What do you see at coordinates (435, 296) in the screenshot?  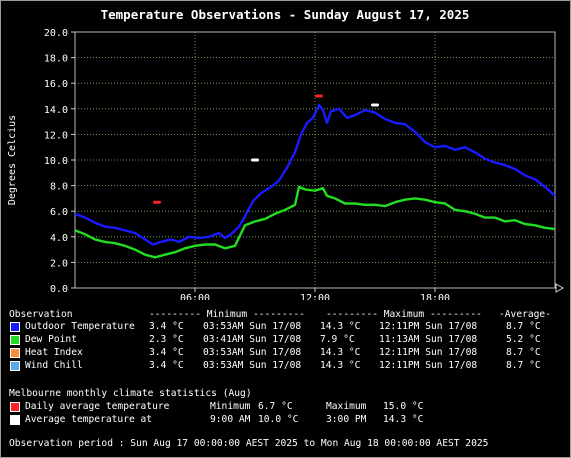 I see `x-tick-label: 18:00` at bounding box center [435, 296].